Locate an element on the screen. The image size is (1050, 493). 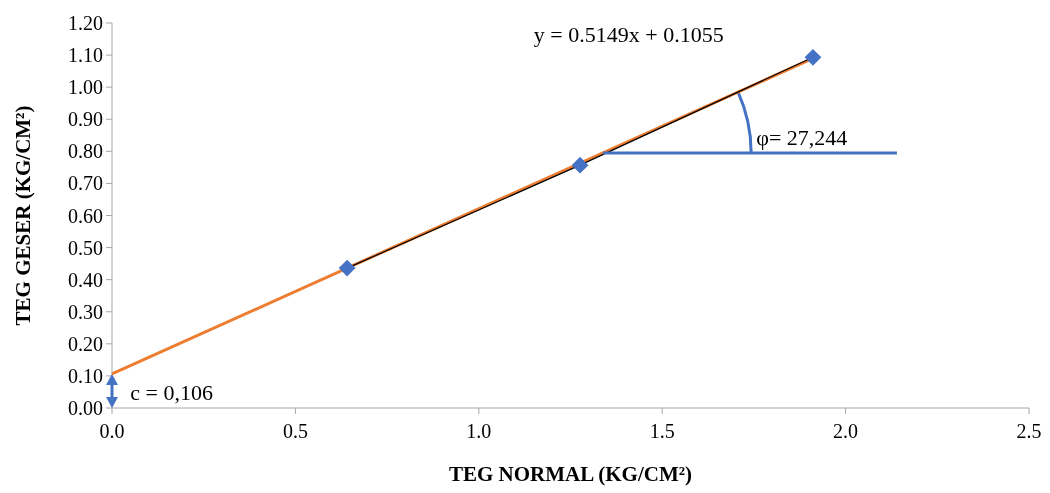
y-tick-label: 0.80 is located at coordinates (85, 151).